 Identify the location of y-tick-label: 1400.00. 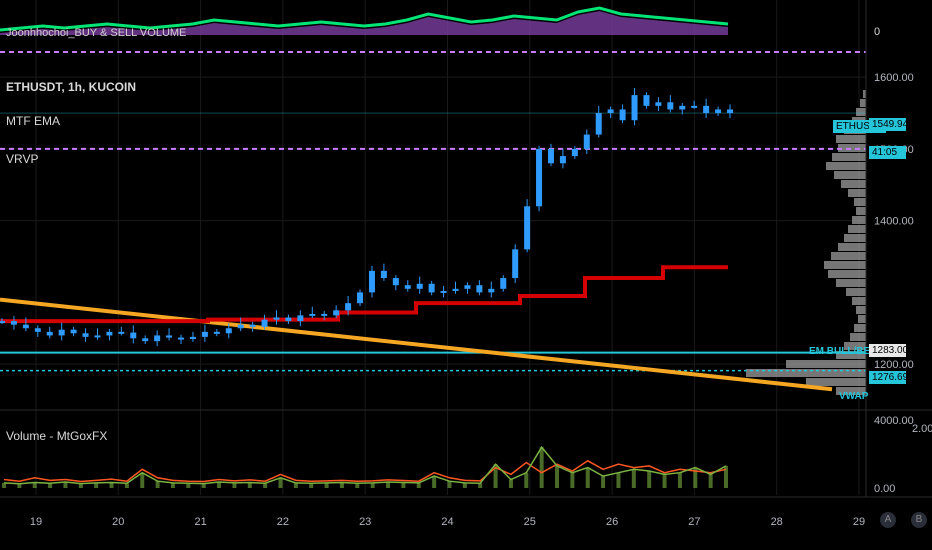
(894, 222).